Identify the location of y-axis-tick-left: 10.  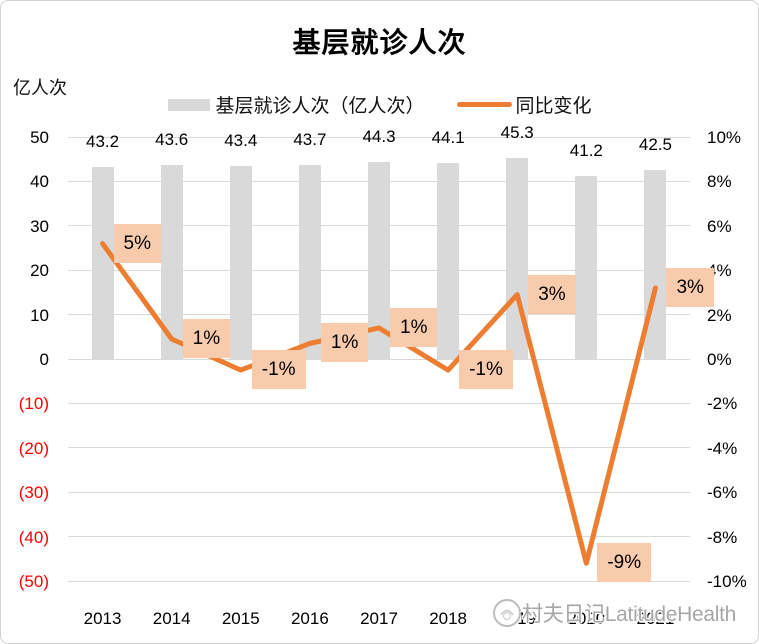
(39, 315).